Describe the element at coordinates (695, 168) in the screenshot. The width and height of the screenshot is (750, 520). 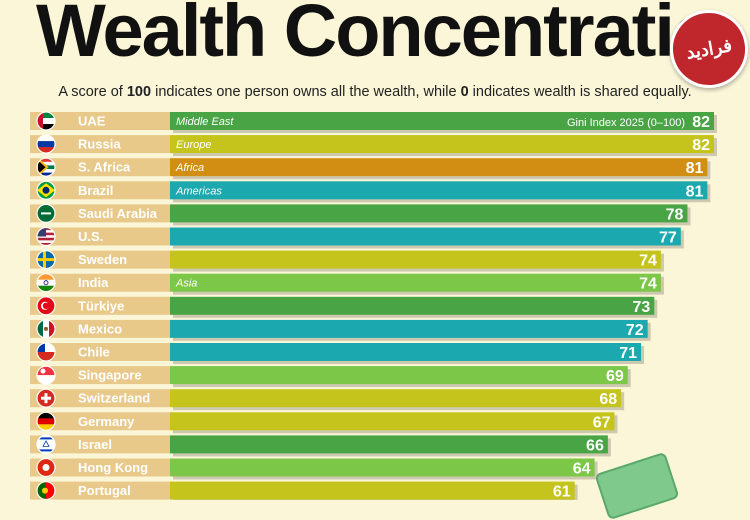
I see `data-label: 81` at that location.